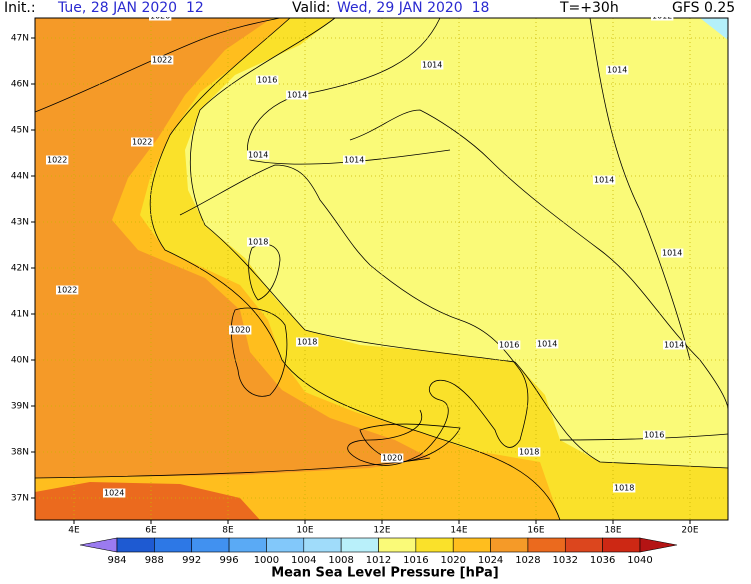  I want to click on coast, so click(157, 65).